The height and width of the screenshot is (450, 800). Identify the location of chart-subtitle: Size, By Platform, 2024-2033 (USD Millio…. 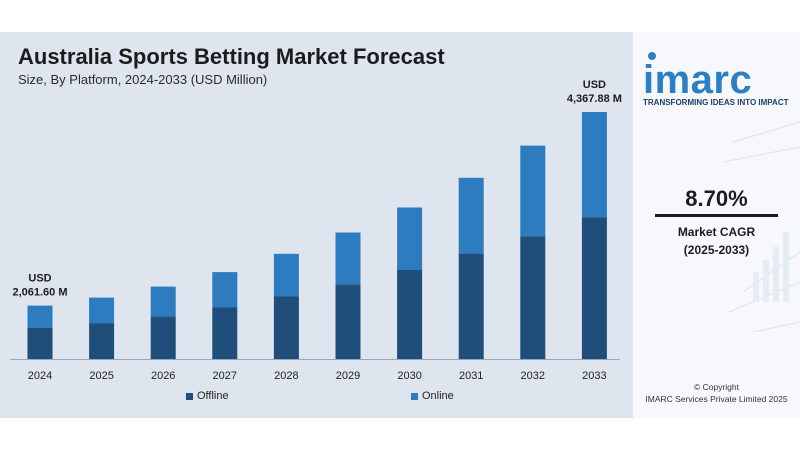
(143, 79).